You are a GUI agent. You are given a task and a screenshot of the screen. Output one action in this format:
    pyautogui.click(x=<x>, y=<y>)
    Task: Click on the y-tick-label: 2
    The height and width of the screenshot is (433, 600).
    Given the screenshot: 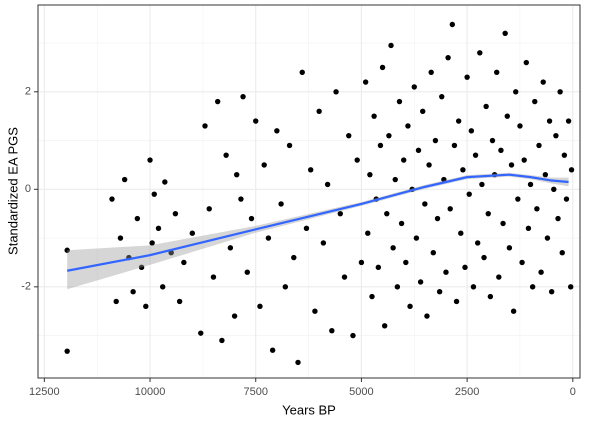 What is the action you would take?
    pyautogui.click(x=28, y=92)
    